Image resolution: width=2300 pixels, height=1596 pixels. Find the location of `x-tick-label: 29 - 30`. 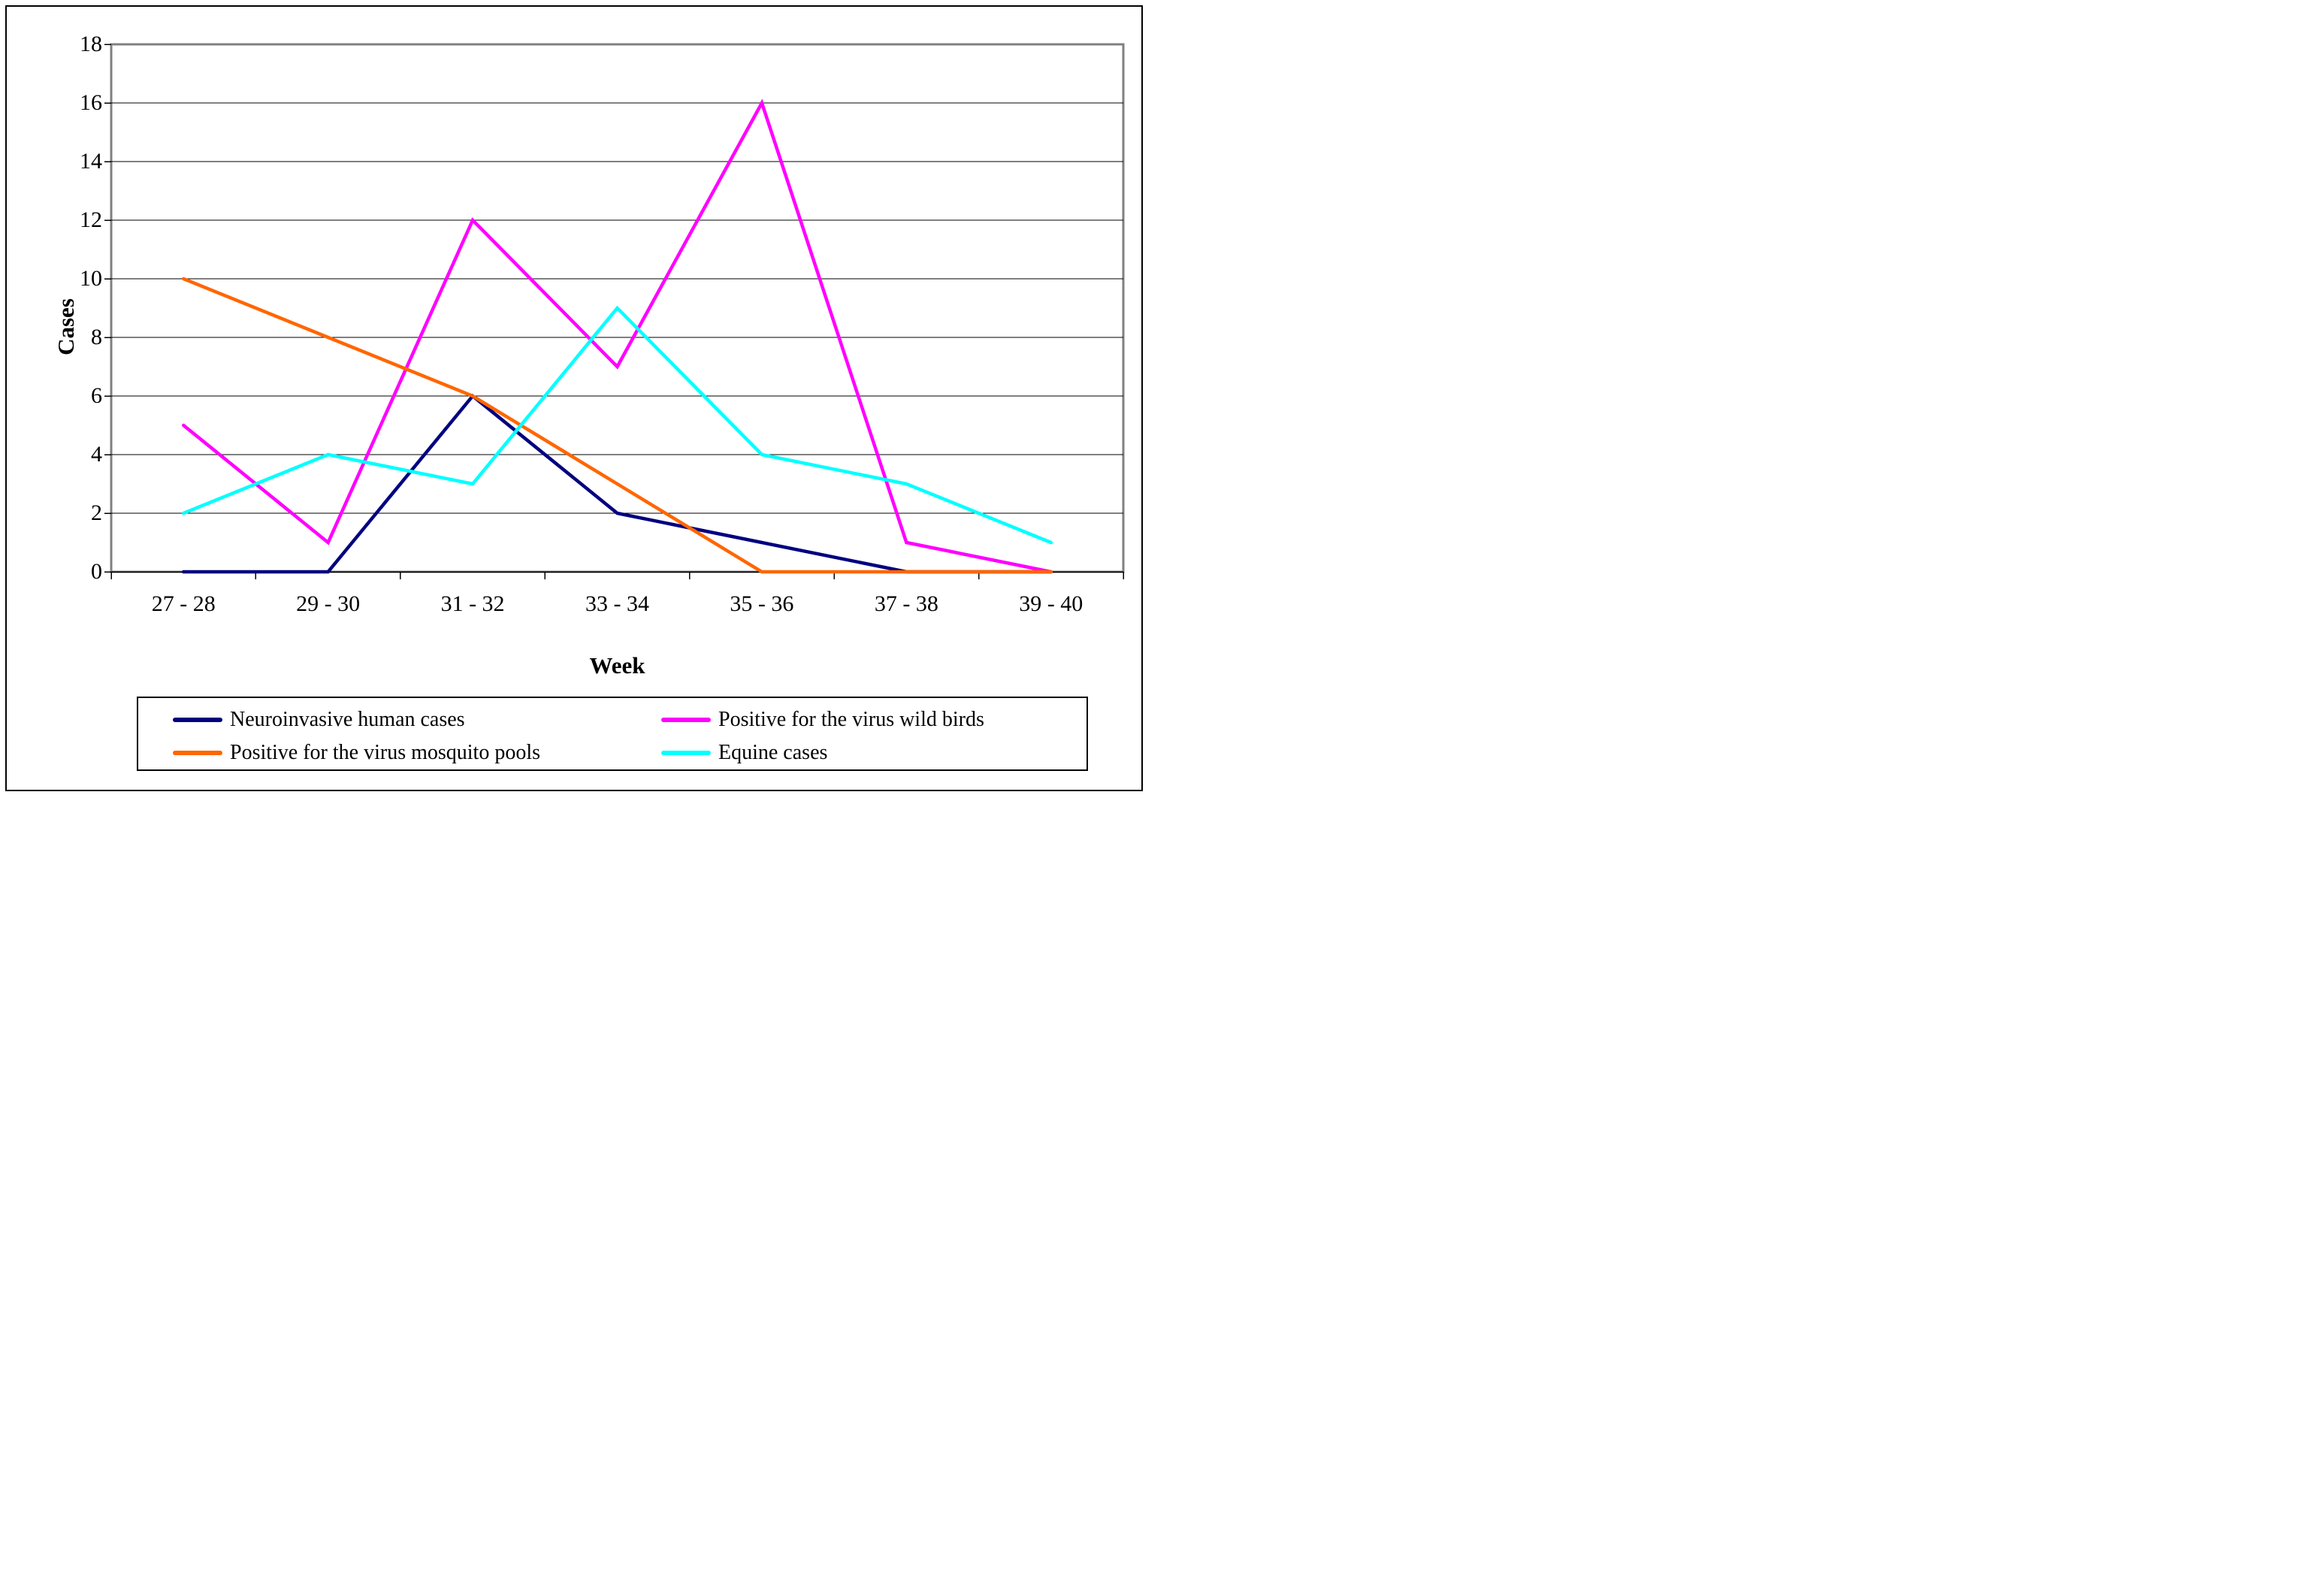

x-tick-label: 29 - 30 is located at coordinates (328, 603).